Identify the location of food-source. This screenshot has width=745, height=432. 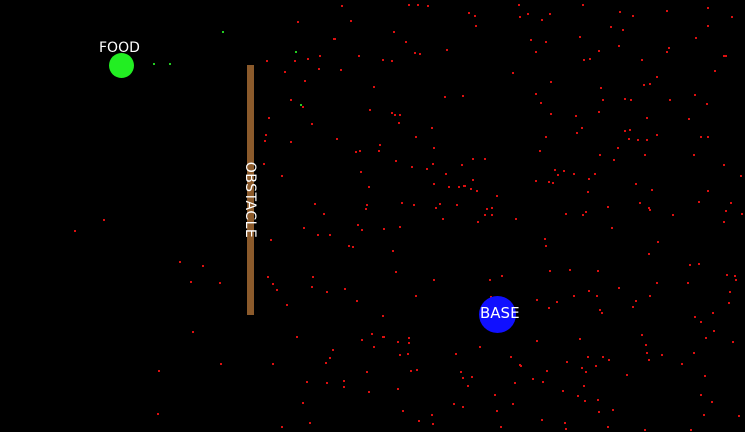
(121, 65).